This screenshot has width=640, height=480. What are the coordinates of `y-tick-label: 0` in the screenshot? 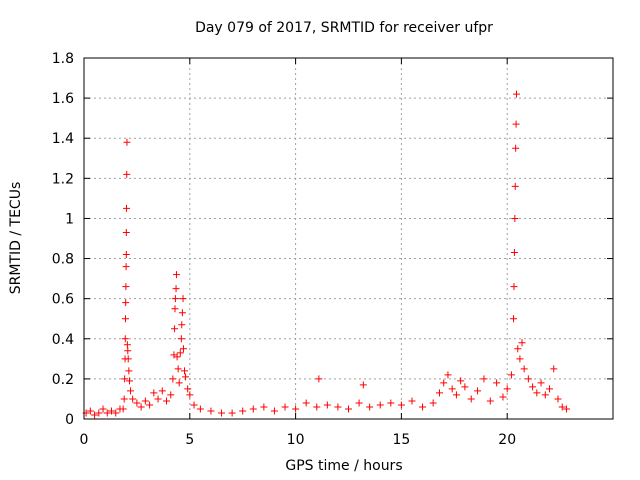 It's located at (69, 420).